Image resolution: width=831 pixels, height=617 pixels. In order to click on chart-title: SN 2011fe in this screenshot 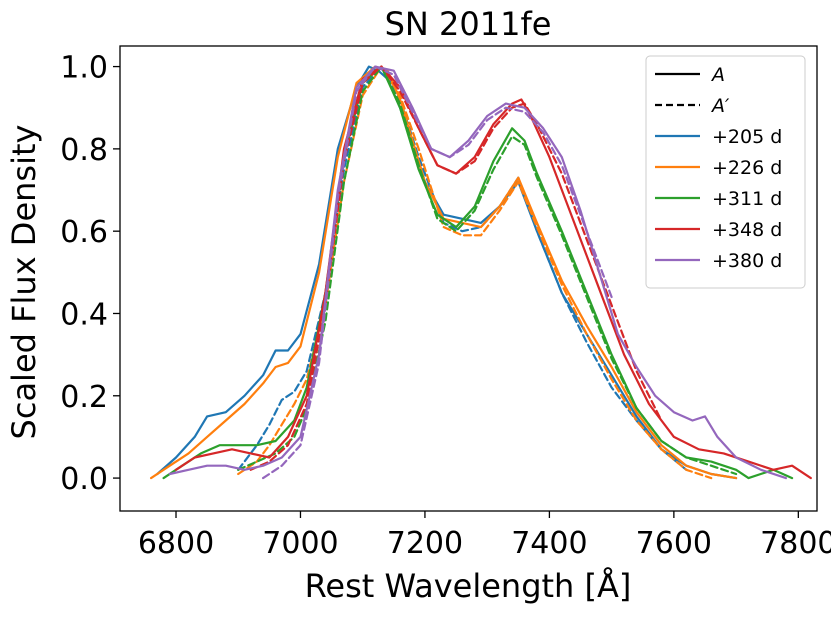, I will do `click(468, 24)`.